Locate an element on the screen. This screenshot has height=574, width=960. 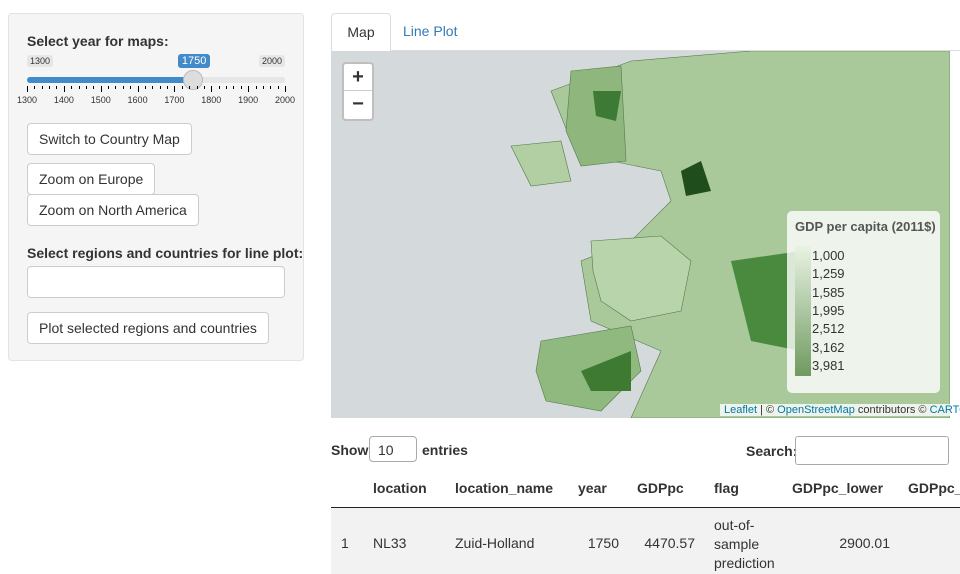
slider-tick-label: 1800 is located at coordinates (211, 100).